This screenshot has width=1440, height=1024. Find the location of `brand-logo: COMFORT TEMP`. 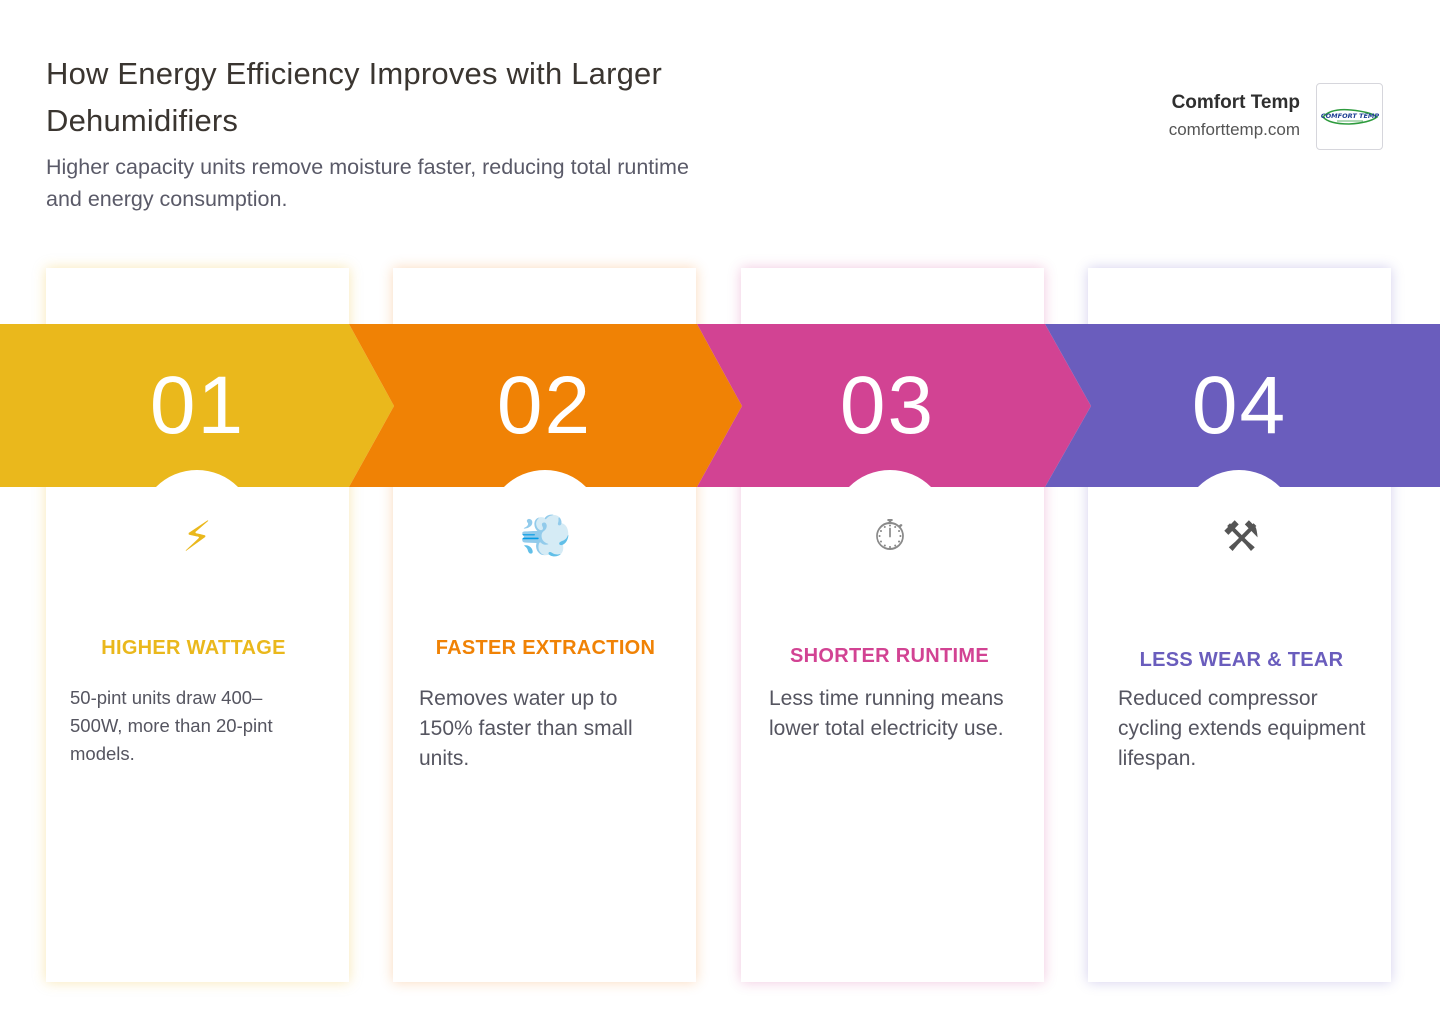

brand-logo: COMFORT TEMP is located at coordinates (1349, 116).